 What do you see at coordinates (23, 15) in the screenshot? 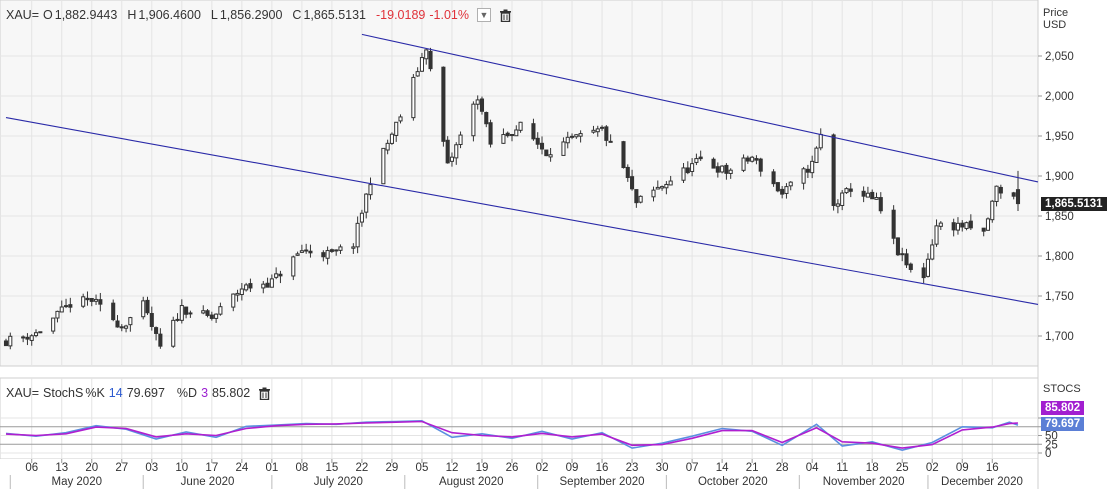
I see `symbol-label: XAU=` at bounding box center [23, 15].